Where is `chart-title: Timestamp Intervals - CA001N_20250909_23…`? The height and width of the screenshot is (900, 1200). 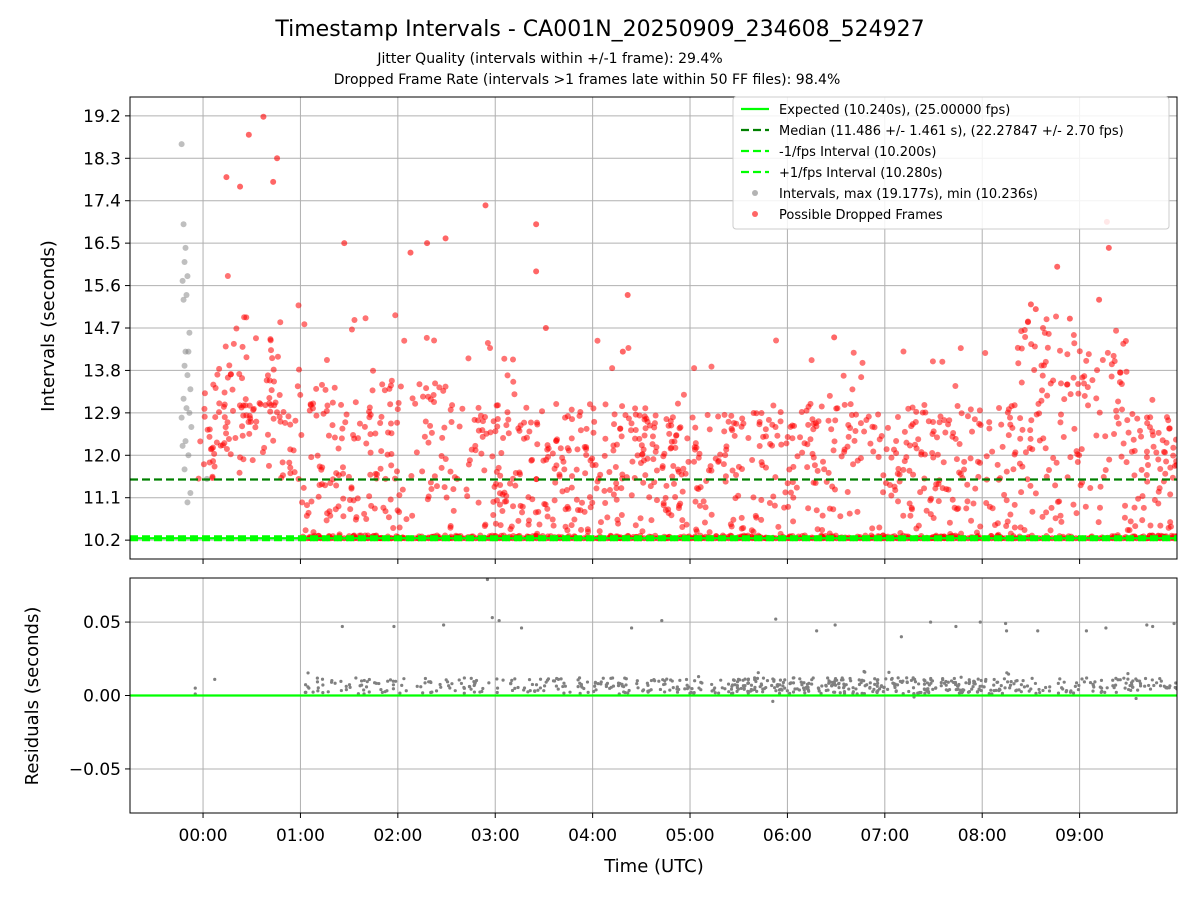
chart-title: Timestamp Intervals - CA001N_20250909_23… is located at coordinates (599, 29).